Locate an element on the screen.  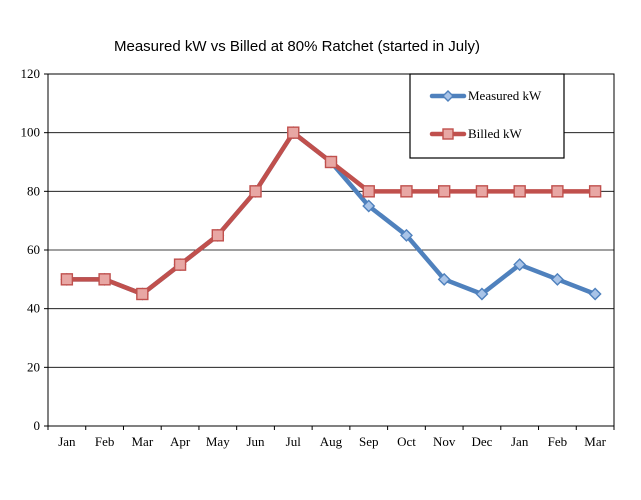
legend-item-measured-kw: Measured kW is located at coordinates (485, 95).